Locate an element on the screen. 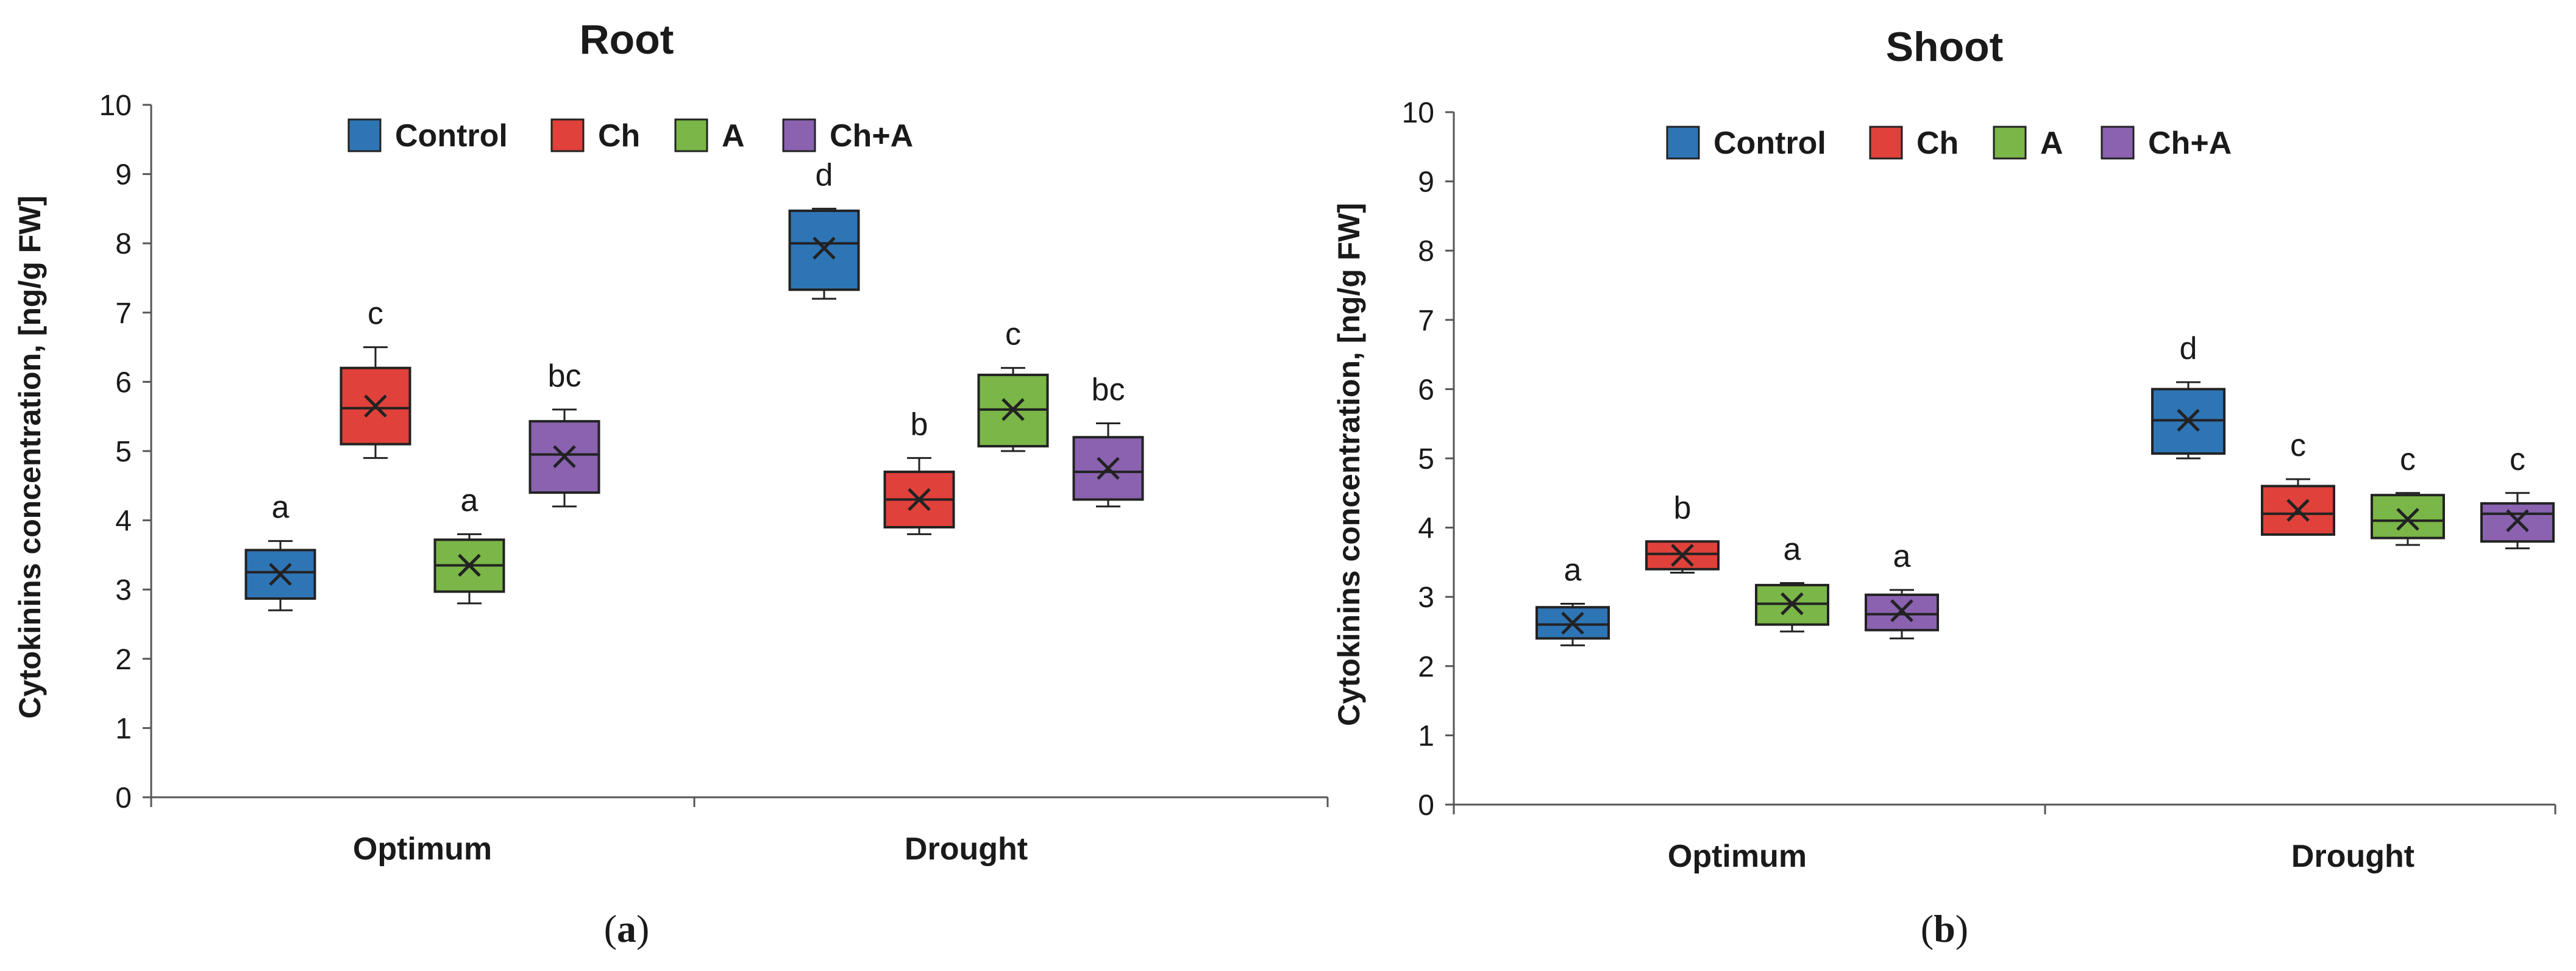  panel-a-y-tick-label-6: 6 is located at coordinates (123, 382).